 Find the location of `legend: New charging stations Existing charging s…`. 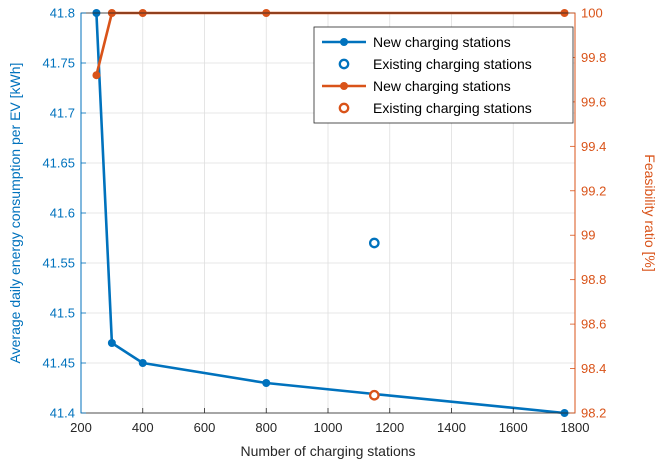

legend: New charging stations Existing charging s… is located at coordinates (443, 75).